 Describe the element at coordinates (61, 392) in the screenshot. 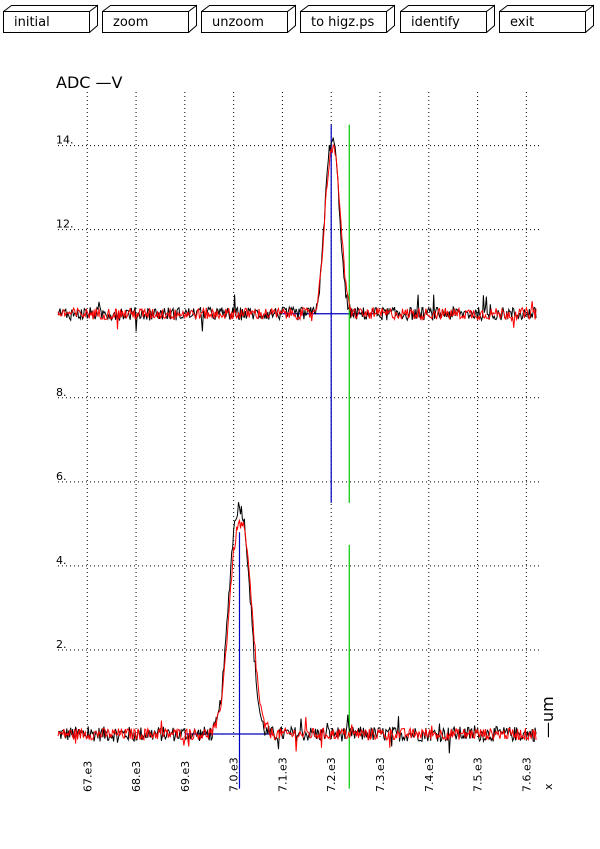

I see `y-tick-label-3: 8.` at that location.